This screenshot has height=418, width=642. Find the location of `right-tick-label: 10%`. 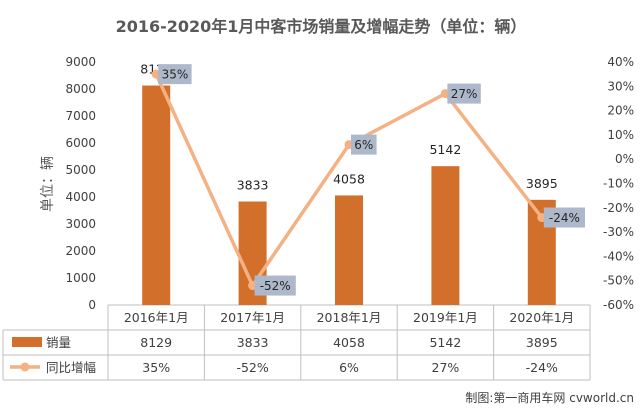

right-tick-label: 10% is located at coordinates (620, 135).